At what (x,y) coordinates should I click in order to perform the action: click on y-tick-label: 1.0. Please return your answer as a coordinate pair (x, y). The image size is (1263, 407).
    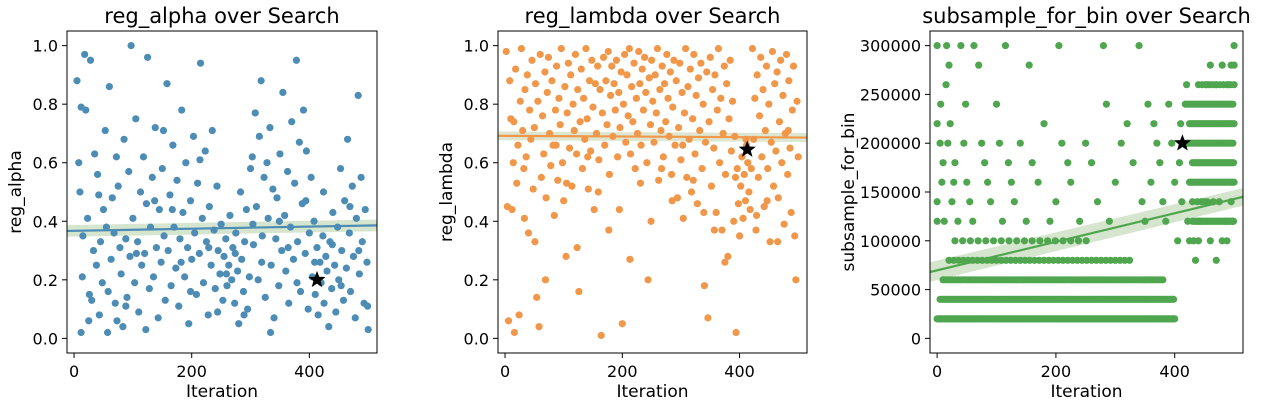
    Looking at the image, I should click on (476, 46).